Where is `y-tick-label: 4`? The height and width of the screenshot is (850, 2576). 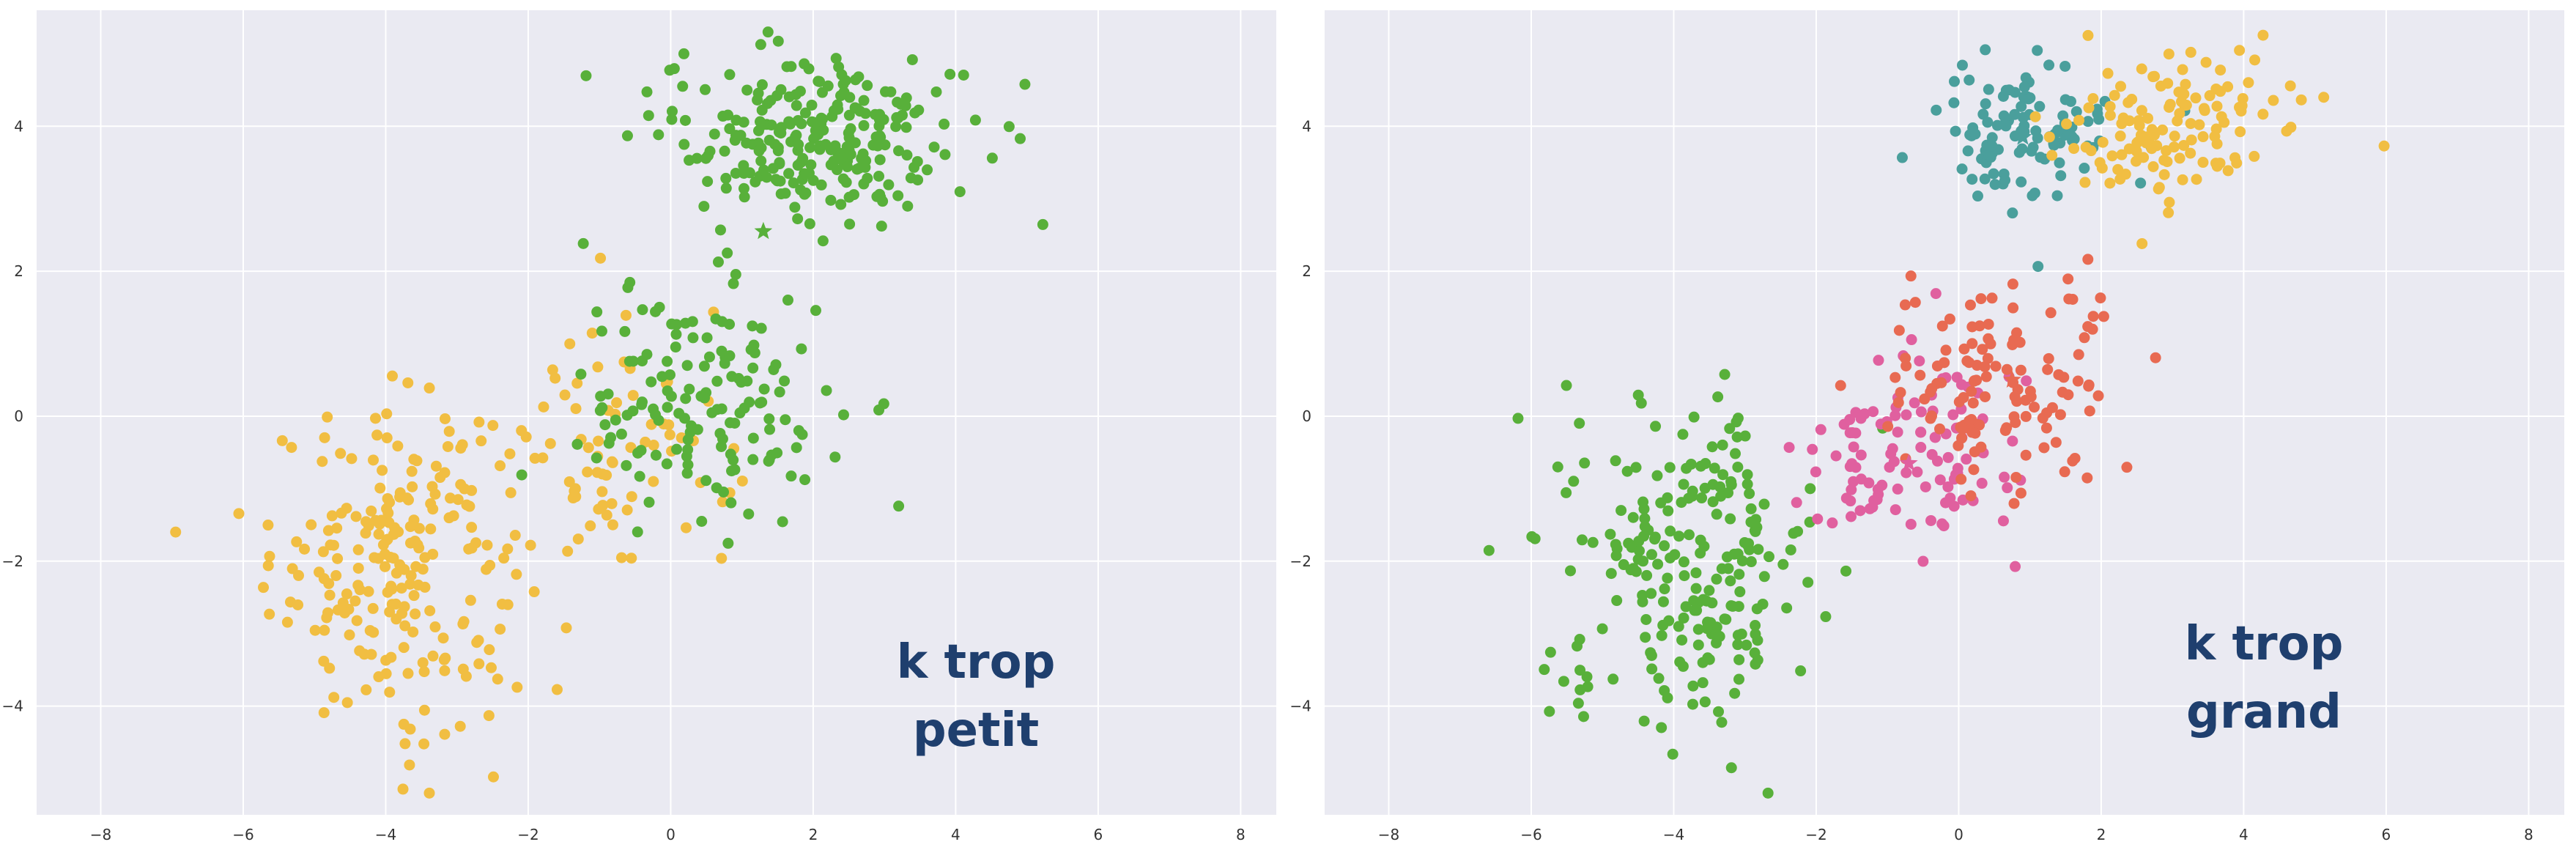 y-tick-label: 4 is located at coordinates (1306, 126).